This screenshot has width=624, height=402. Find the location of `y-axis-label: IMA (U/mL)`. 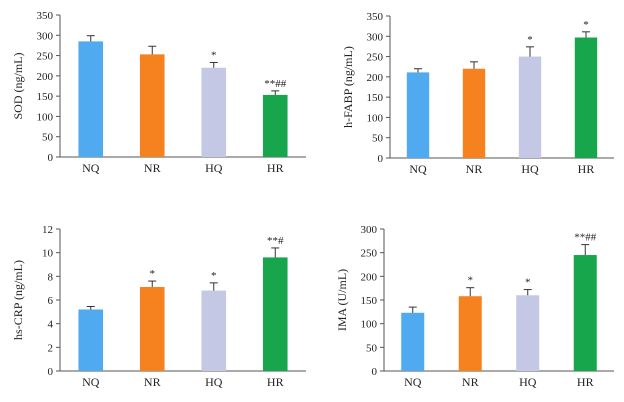

y-axis-label: IMA (U/mL) is located at coordinates (342, 300).